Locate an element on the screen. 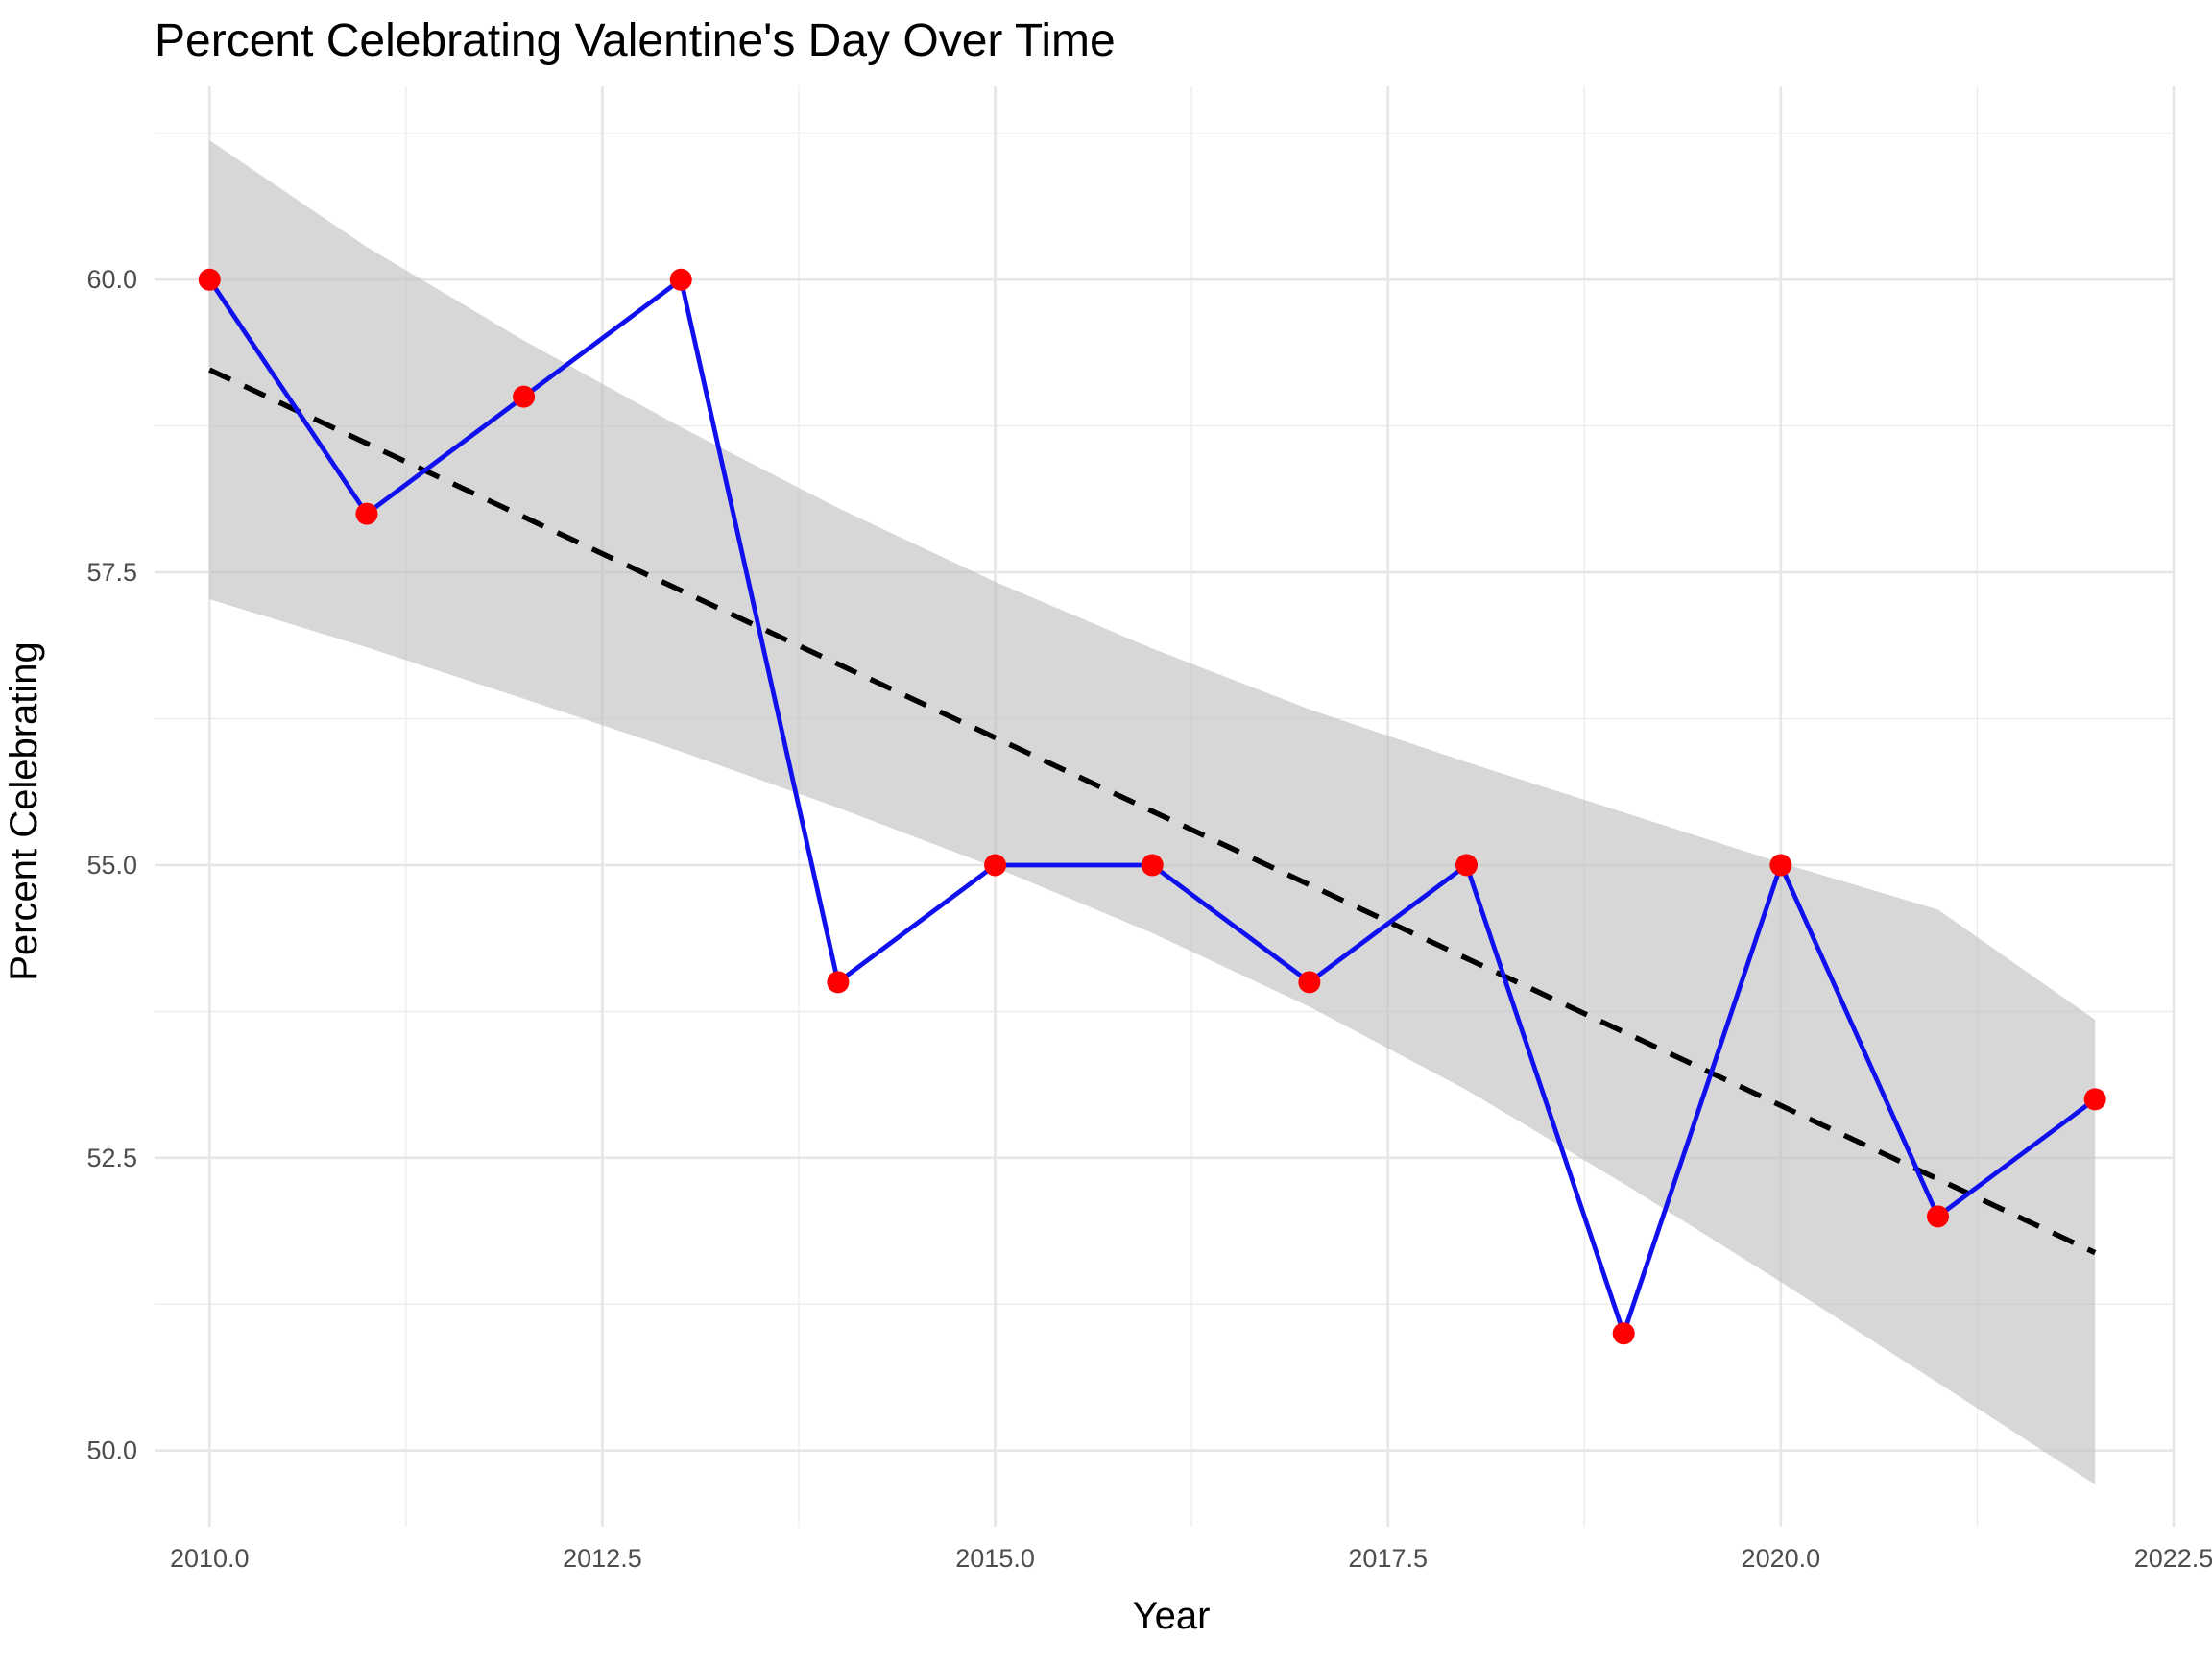  y-tick-label: 50.0 is located at coordinates (111, 1451).